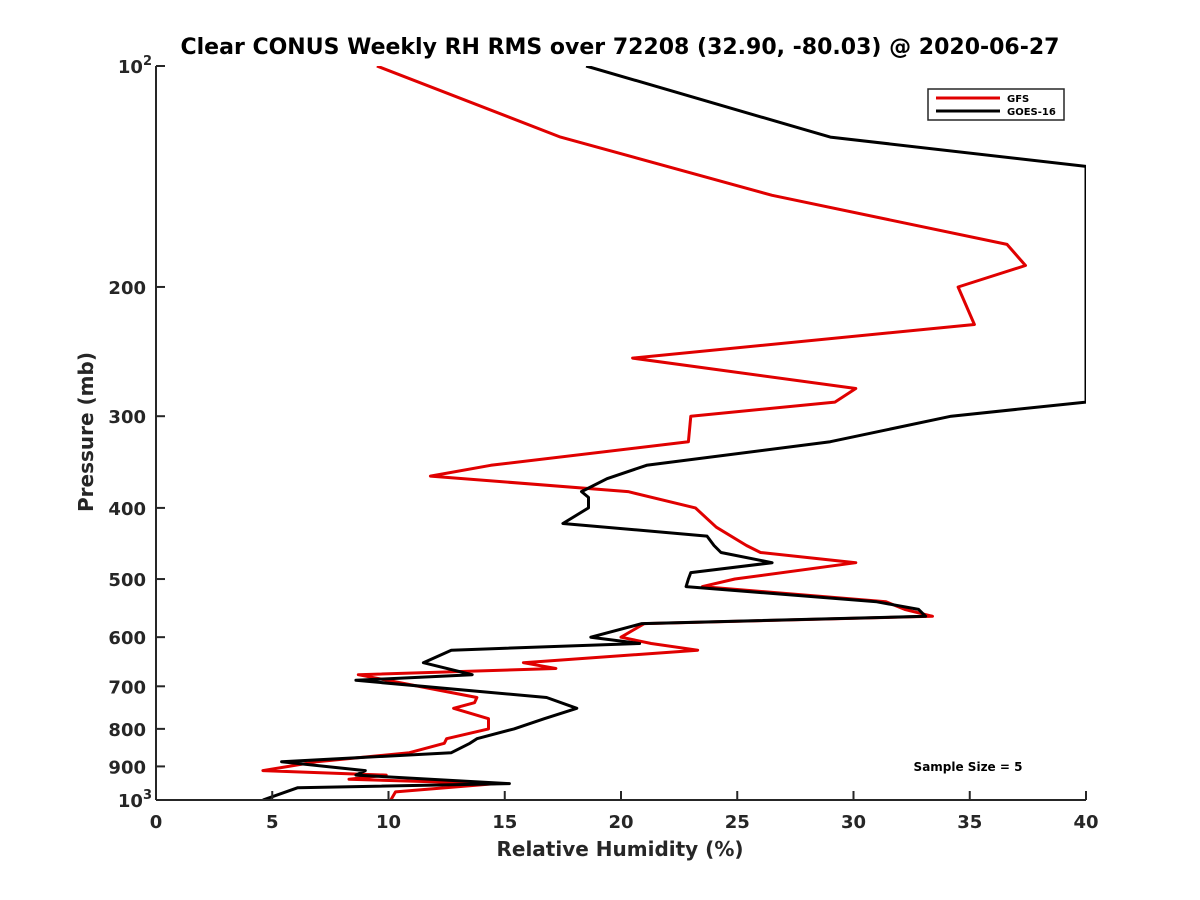  I want to click on x-axis-label: Relative Humidity (%), so click(619, 849).